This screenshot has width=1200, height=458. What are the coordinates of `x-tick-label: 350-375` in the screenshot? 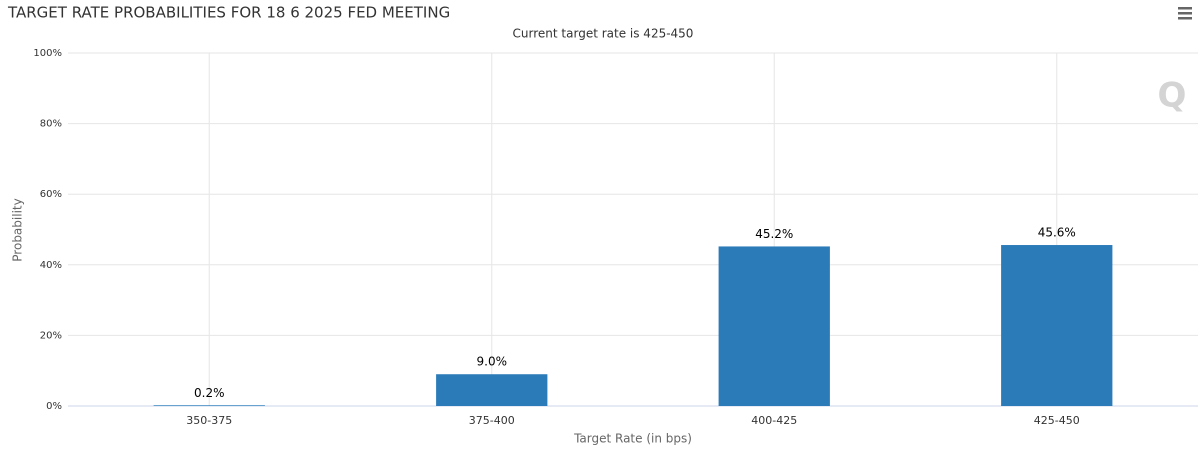 It's located at (209, 420).